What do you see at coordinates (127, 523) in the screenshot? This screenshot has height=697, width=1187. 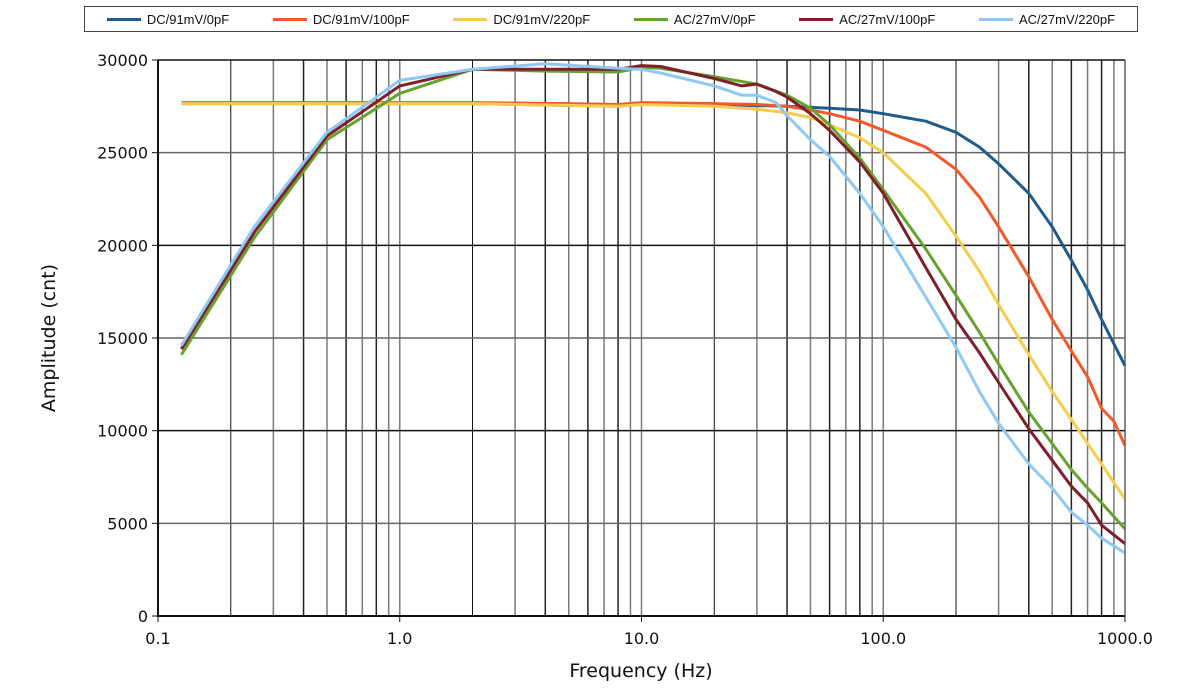 I see `y-tick-label: 5000` at bounding box center [127, 523].